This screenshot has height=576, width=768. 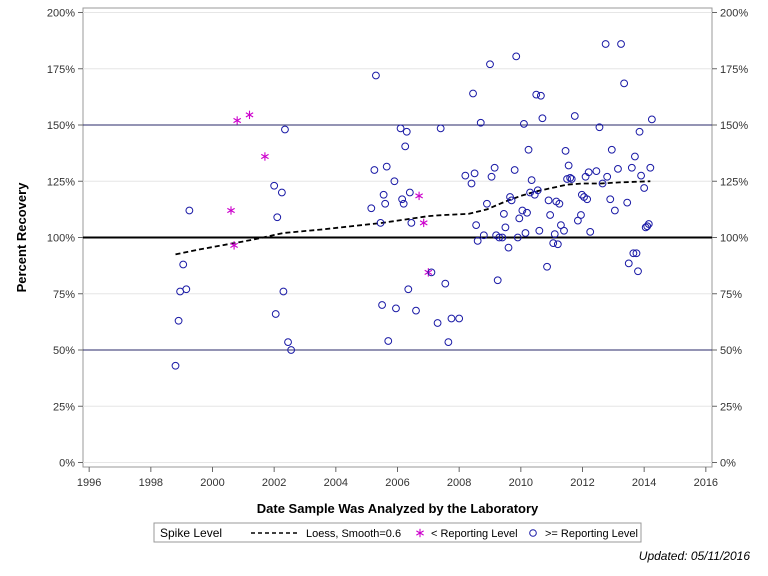 What do you see at coordinates (582, 483) in the screenshot?
I see `x-tick-label: 2012` at bounding box center [582, 483].